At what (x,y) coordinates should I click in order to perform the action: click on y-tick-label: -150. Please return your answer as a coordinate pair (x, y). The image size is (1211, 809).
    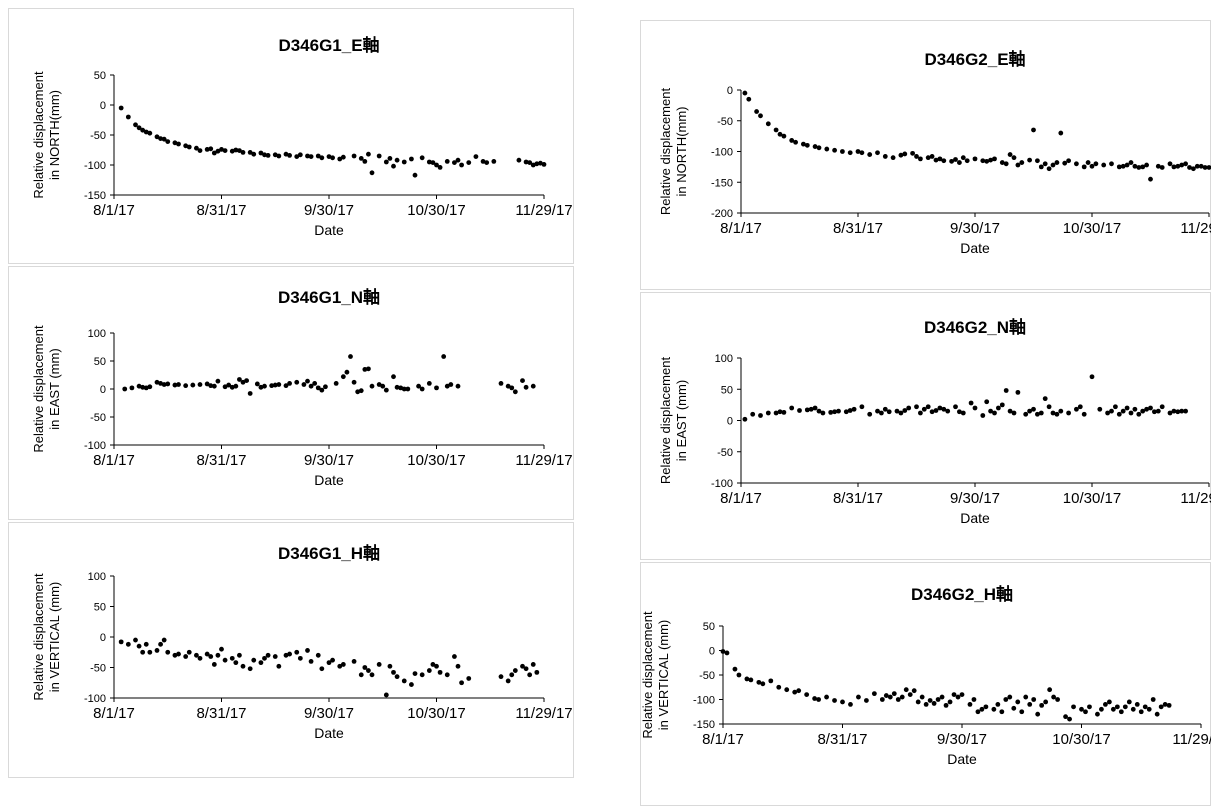
    Looking at the image, I should click on (704, 725).